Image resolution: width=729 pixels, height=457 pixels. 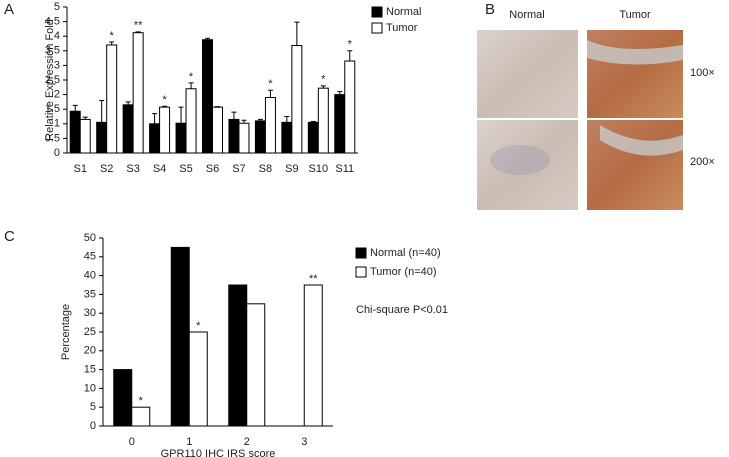 I want to click on legend-label: Tumor, so click(x=402, y=28).